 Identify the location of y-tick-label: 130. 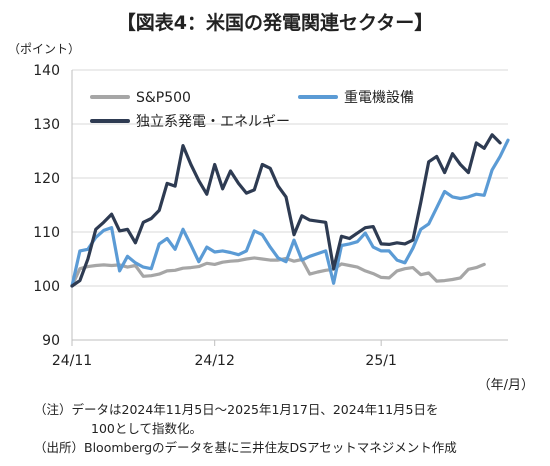
(46, 125).